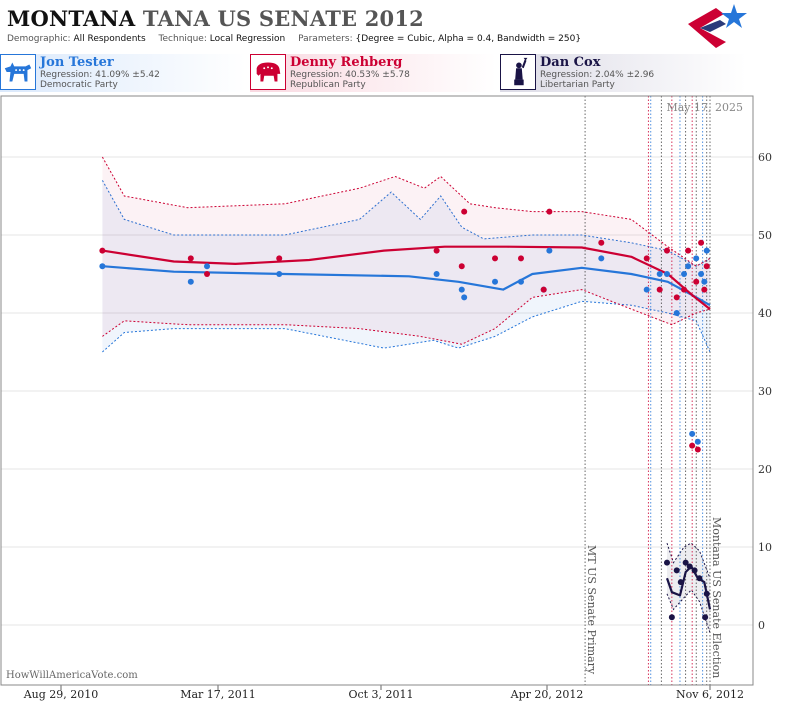 The image size is (789, 704). Describe the element at coordinates (710, 694) in the screenshot. I see `x-tick-label: Nov 6, 2012` at that location.